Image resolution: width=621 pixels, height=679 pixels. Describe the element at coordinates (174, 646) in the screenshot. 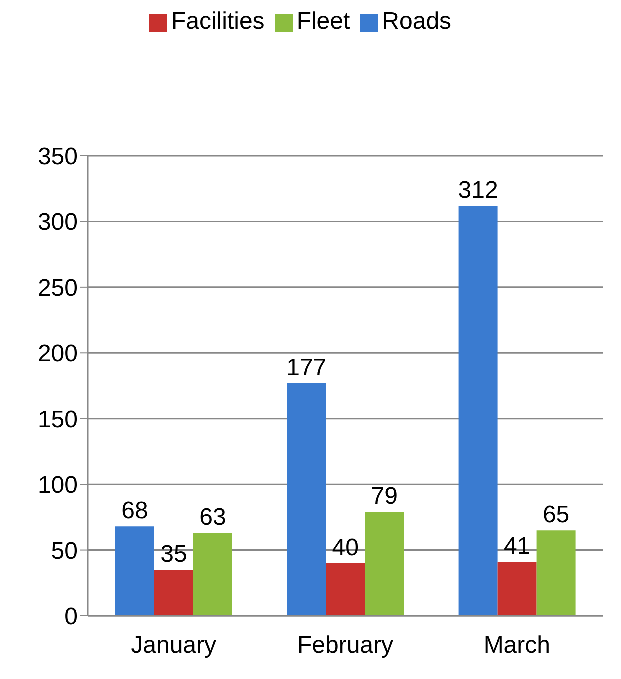

I see `x-tick-label: January` at that location.